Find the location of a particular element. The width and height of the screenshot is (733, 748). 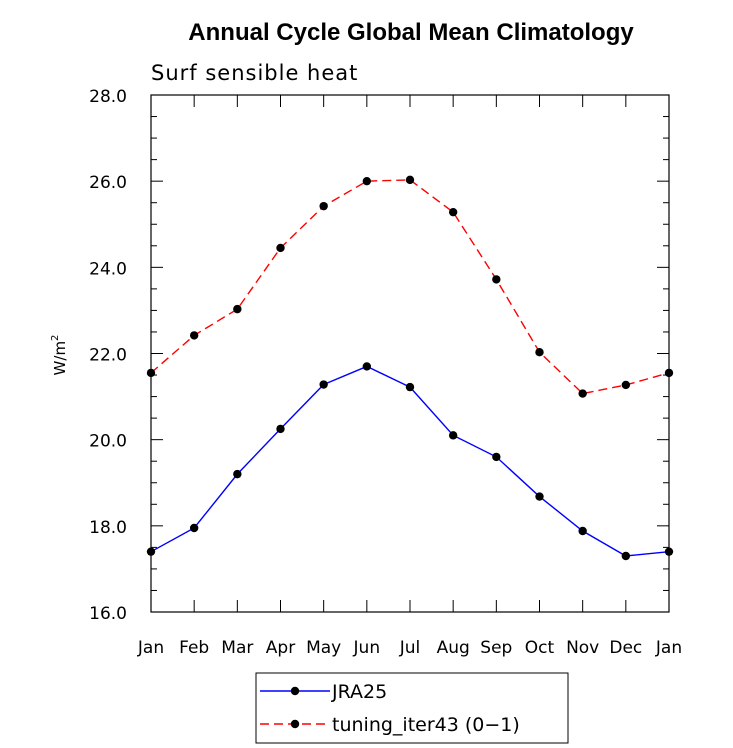

y-tick-label: 20.0 is located at coordinates (108, 442).